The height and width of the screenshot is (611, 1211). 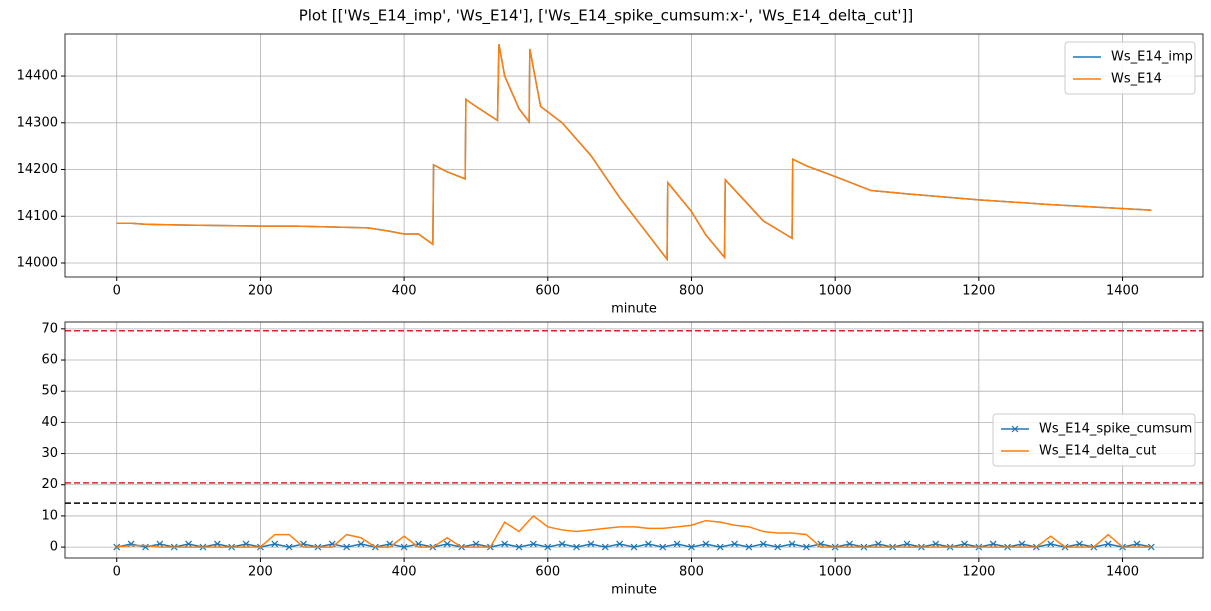 I want to click on legend-label: Ws_E14_imp, so click(x=1152, y=57).